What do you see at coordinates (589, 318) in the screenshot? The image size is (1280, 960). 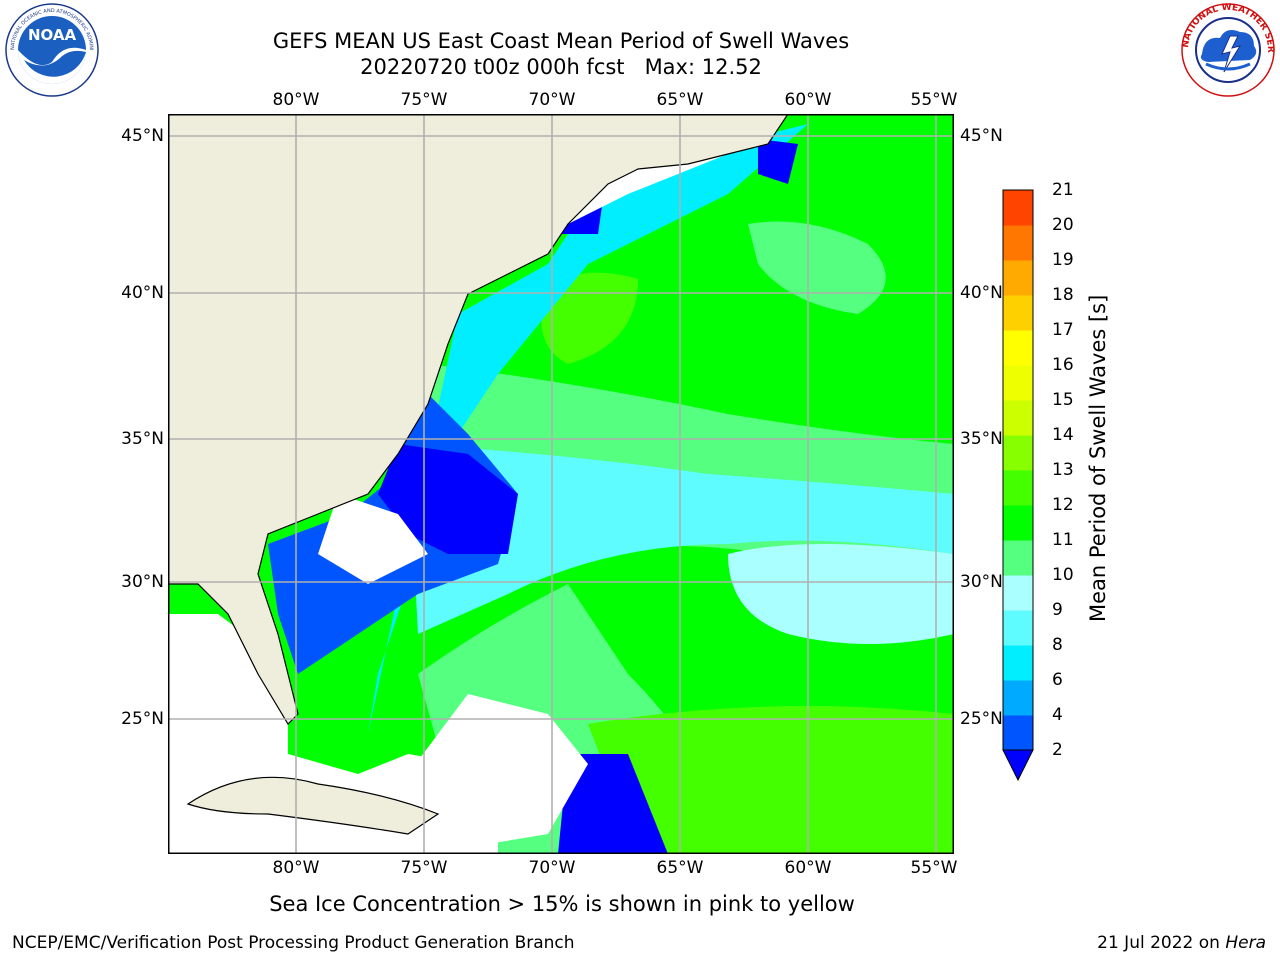 I see `swell-region-green-mid` at bounding box center [589, 318].